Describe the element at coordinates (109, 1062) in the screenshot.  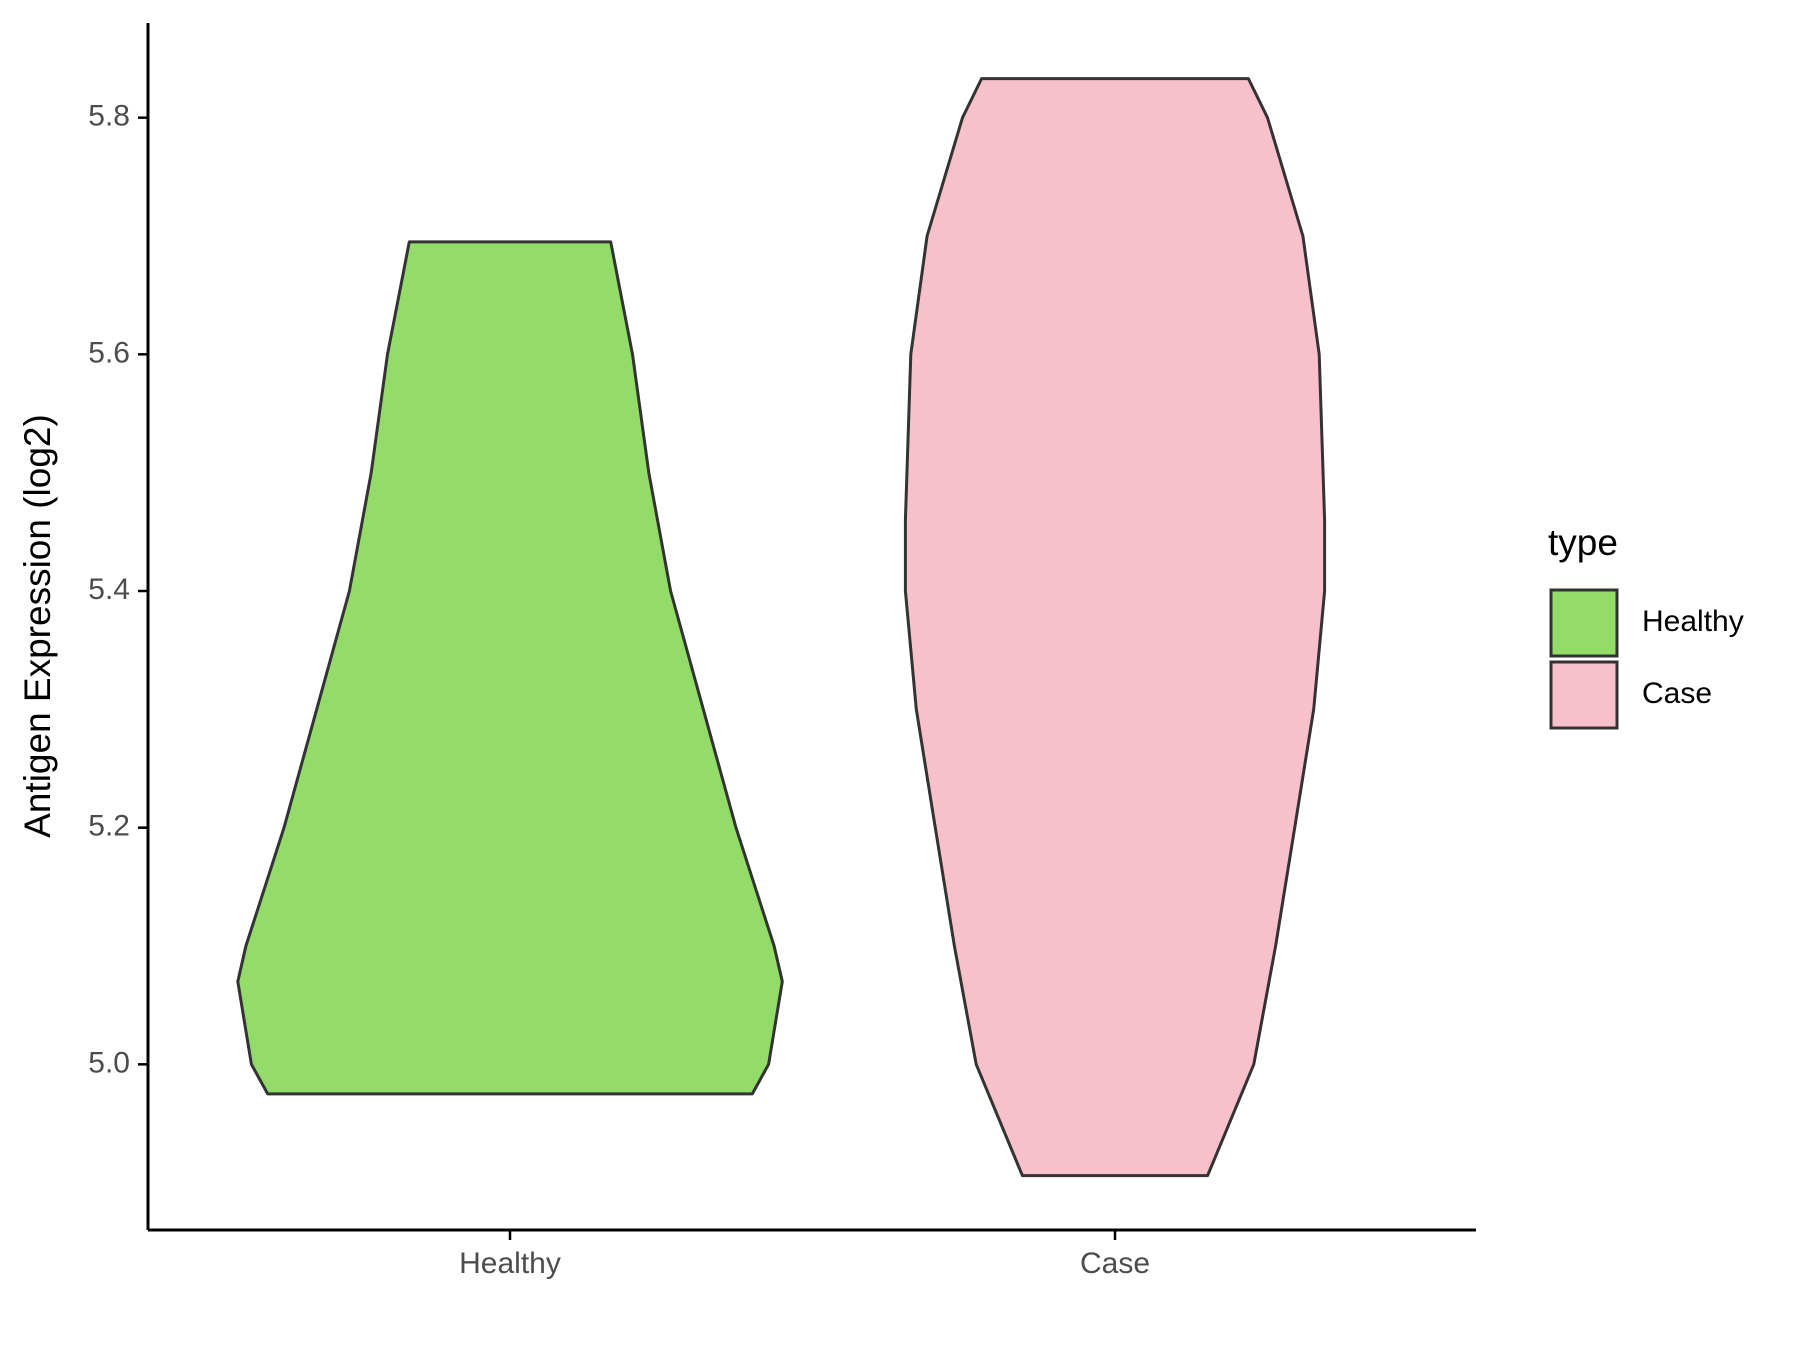
I see `y-tick-label: 5.0` at that location.